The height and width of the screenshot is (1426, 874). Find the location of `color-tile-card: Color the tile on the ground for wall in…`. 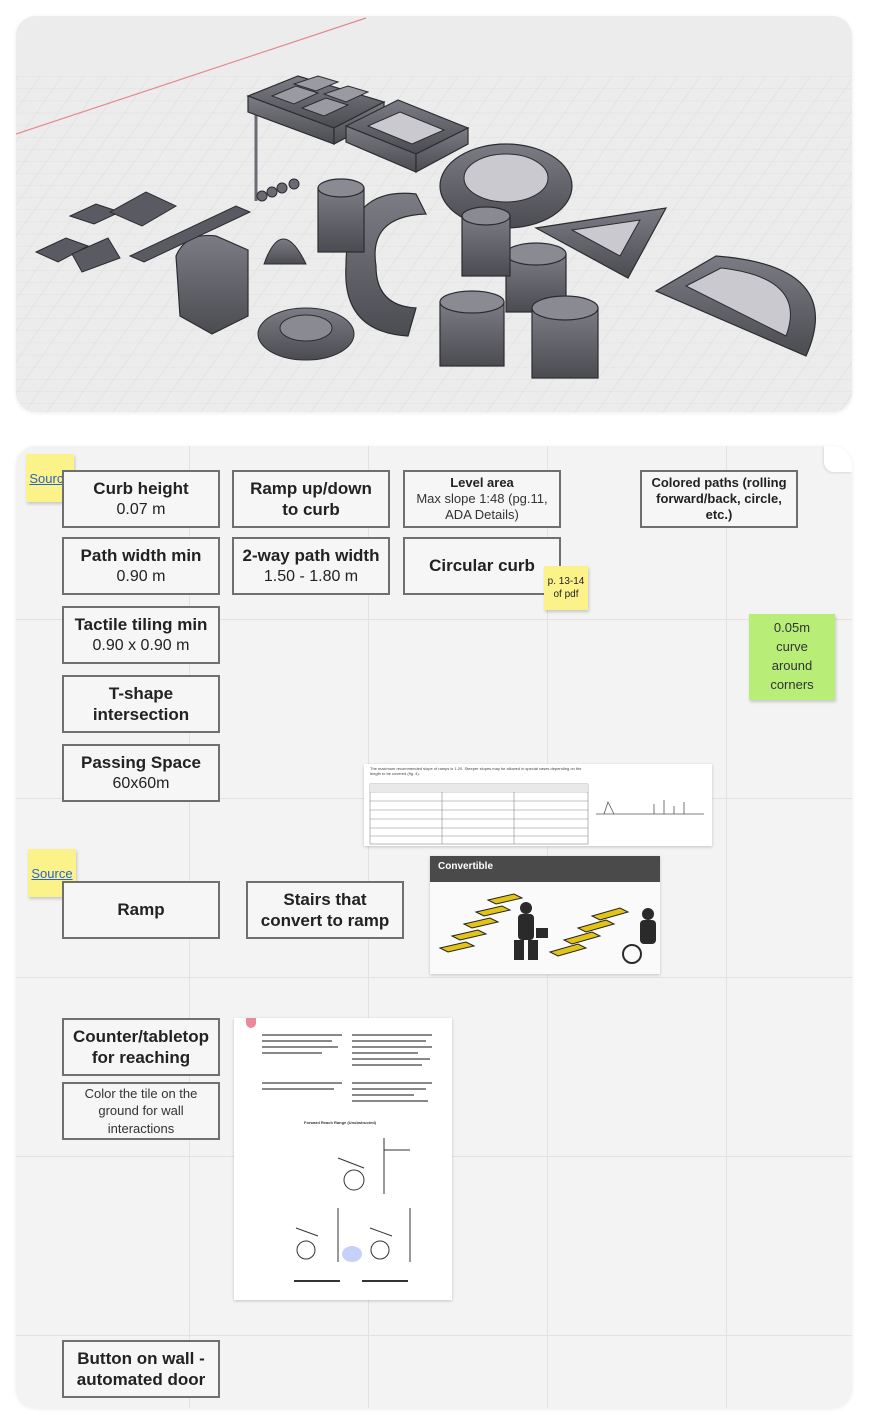

color-tile-card: Color the tile on the ground for wall in… is located at coordinates (141, 1111).